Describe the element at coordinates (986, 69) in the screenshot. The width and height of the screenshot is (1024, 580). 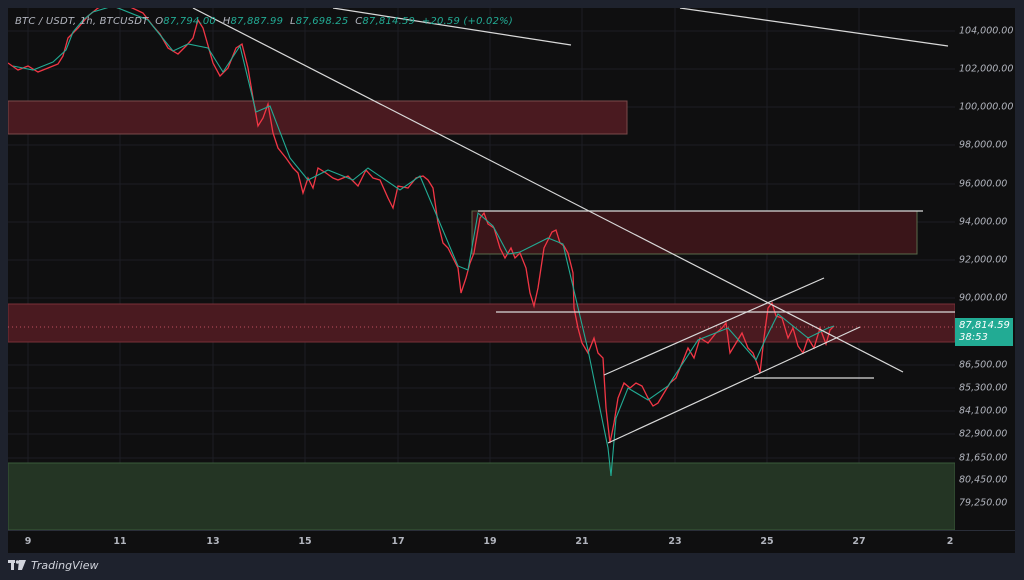
I see `price-label: 102,000.00` at that location.